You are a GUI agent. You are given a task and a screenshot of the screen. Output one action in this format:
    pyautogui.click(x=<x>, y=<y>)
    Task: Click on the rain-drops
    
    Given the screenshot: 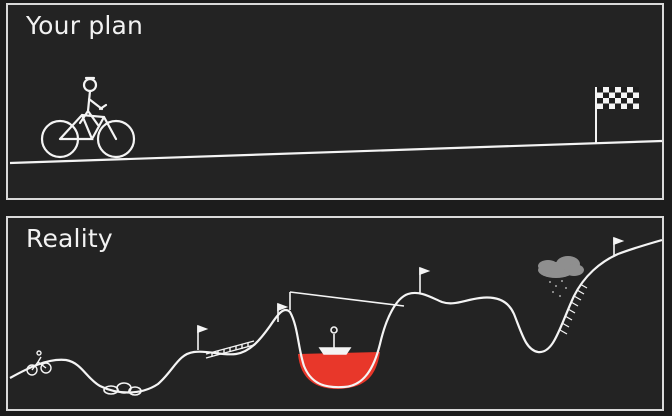 What is the action you would take?
    pyautogui.click(x=558, y=288)
    